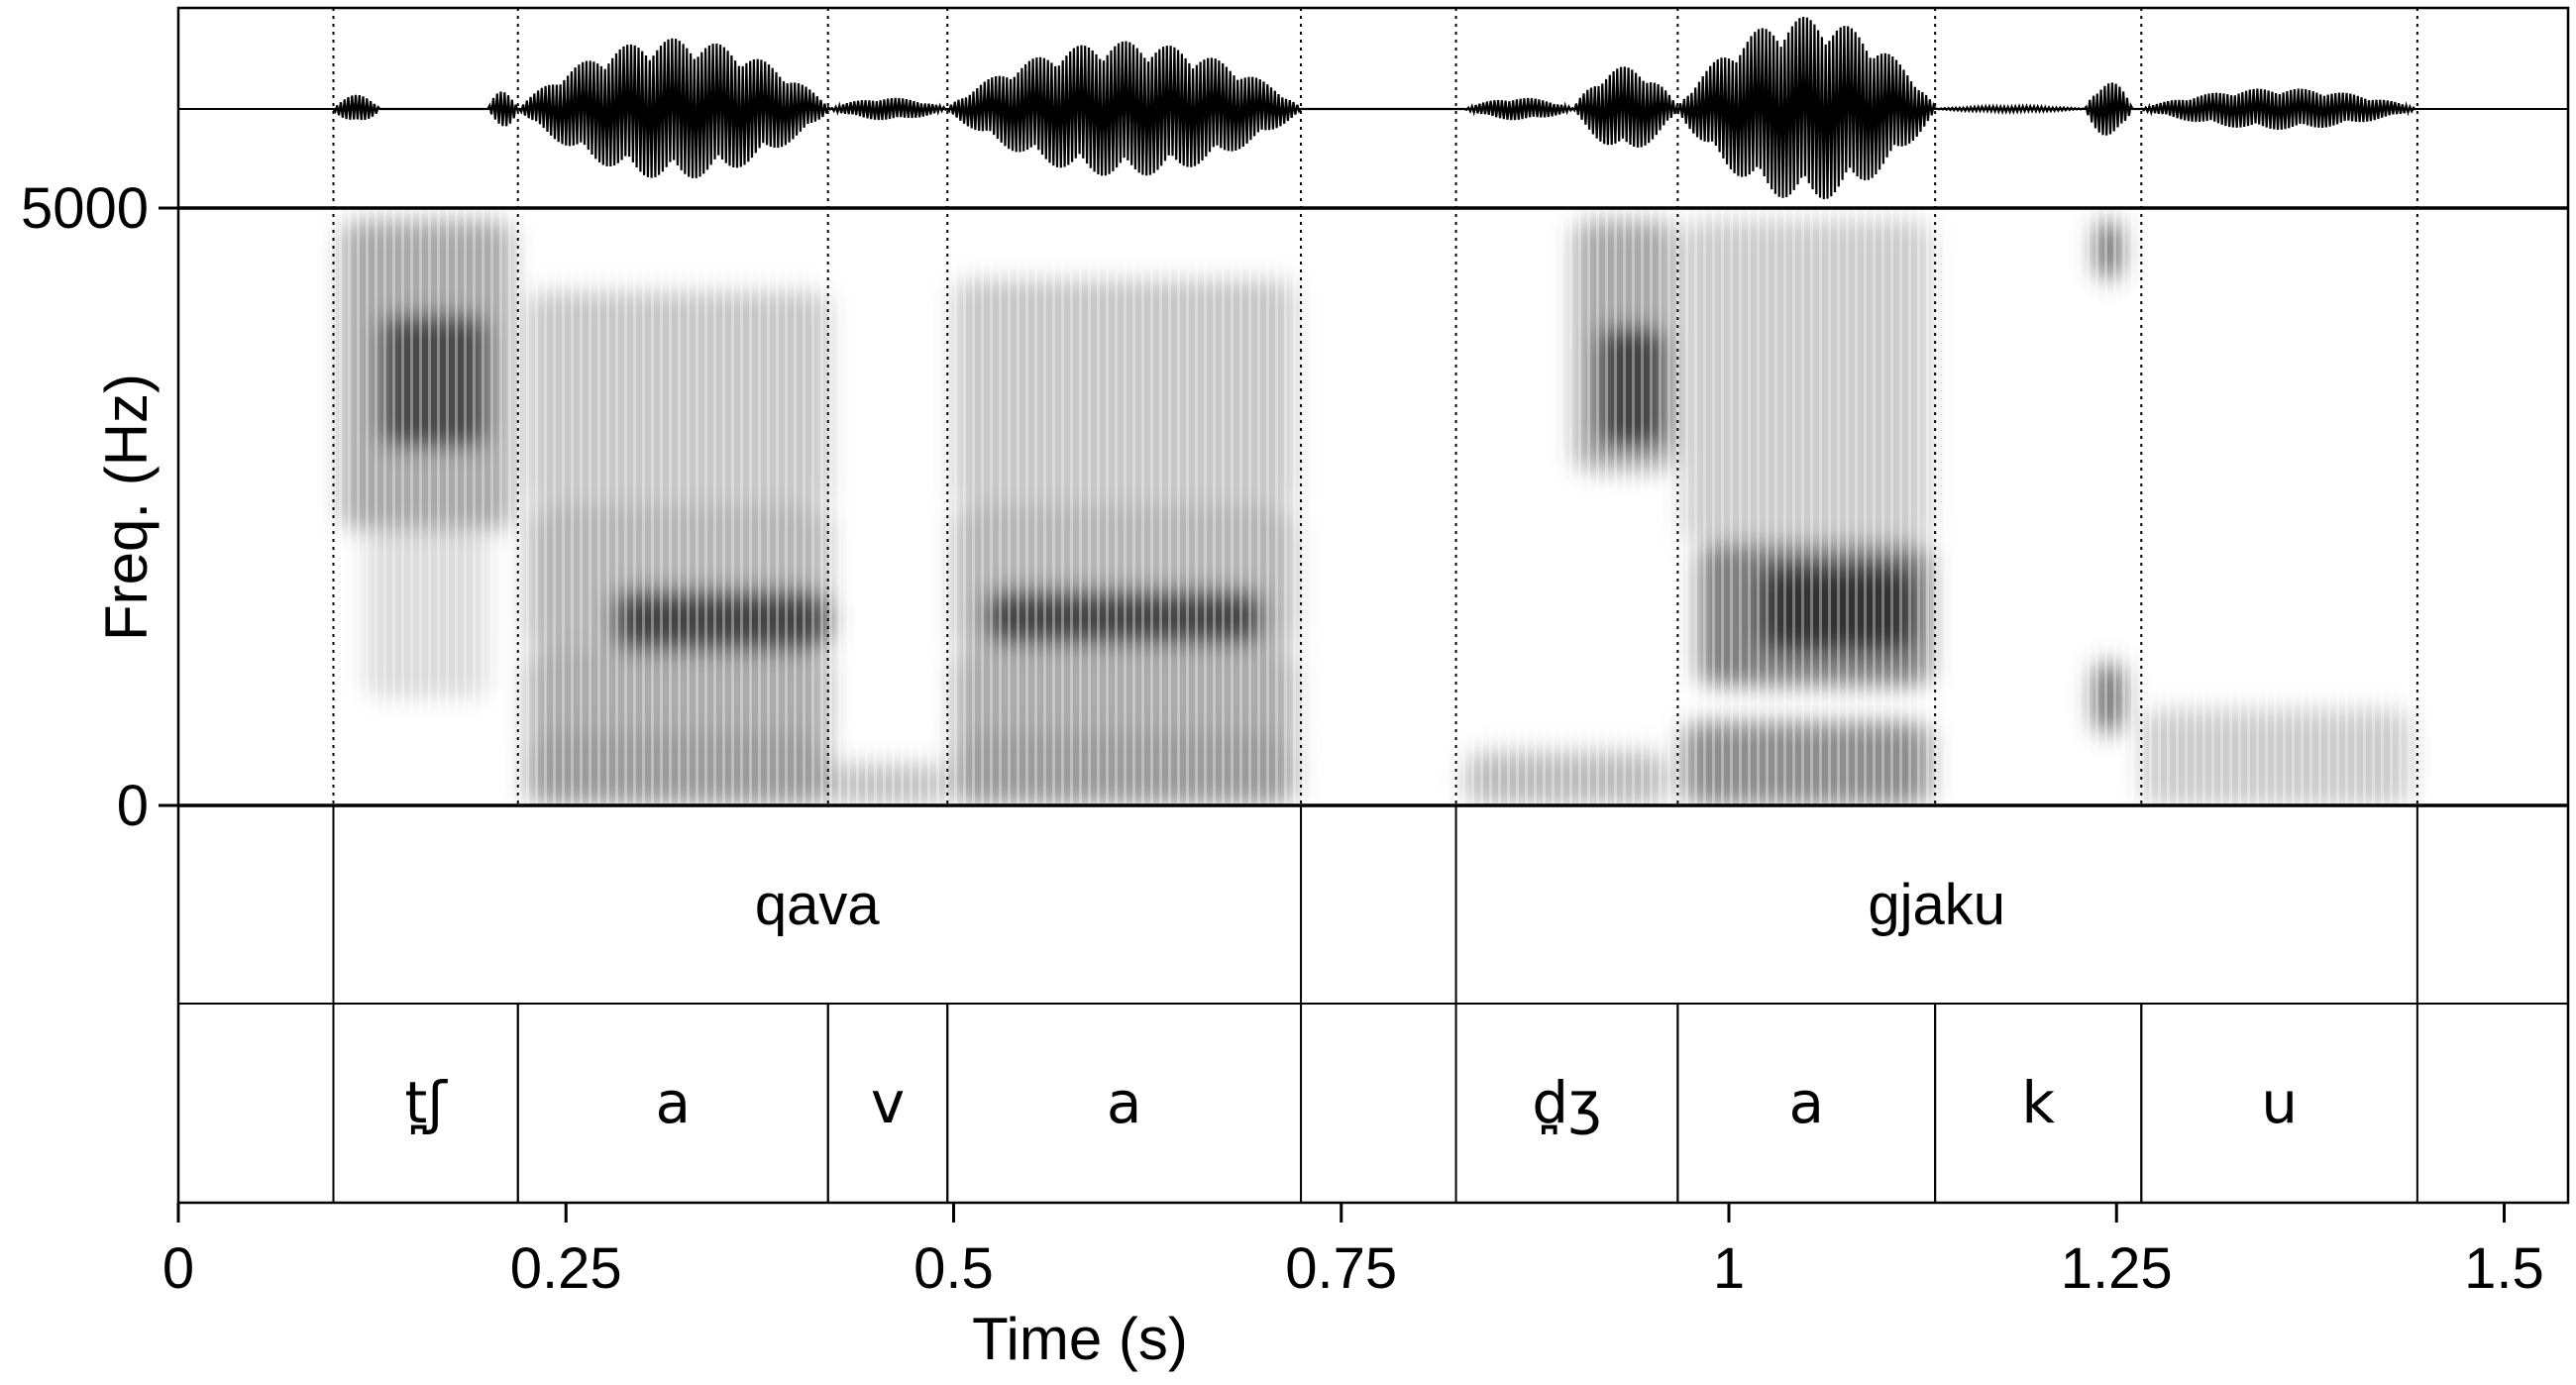 The image size is (2576, 1385). Describe the element at coordinates (2117, 1268) in the screenshot. I see `x-tick-label: 1.25` at that location.